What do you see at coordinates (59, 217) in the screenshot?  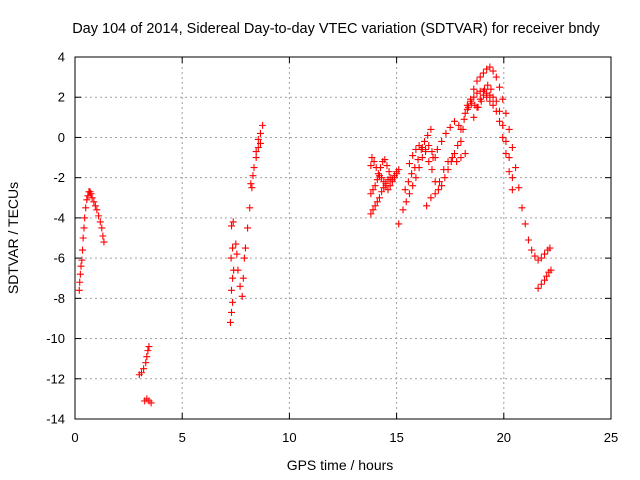 I see `y-tick-label: -4` at bounding box center [59, 217].